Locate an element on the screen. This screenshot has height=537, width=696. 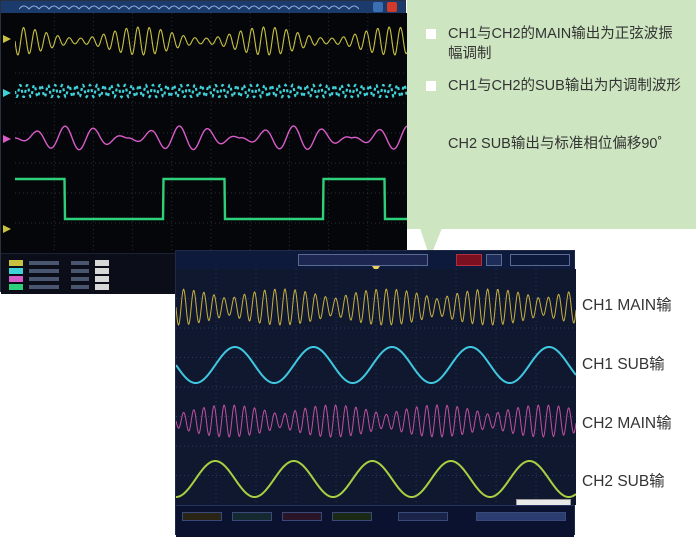
ch4-marker is located at coordinates (7, 229).